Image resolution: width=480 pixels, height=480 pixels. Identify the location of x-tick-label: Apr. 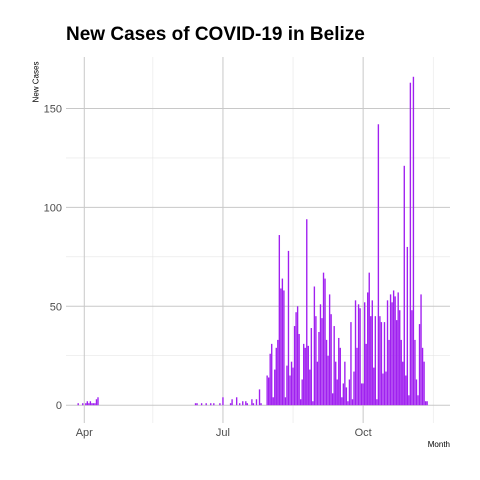
(84, 433).